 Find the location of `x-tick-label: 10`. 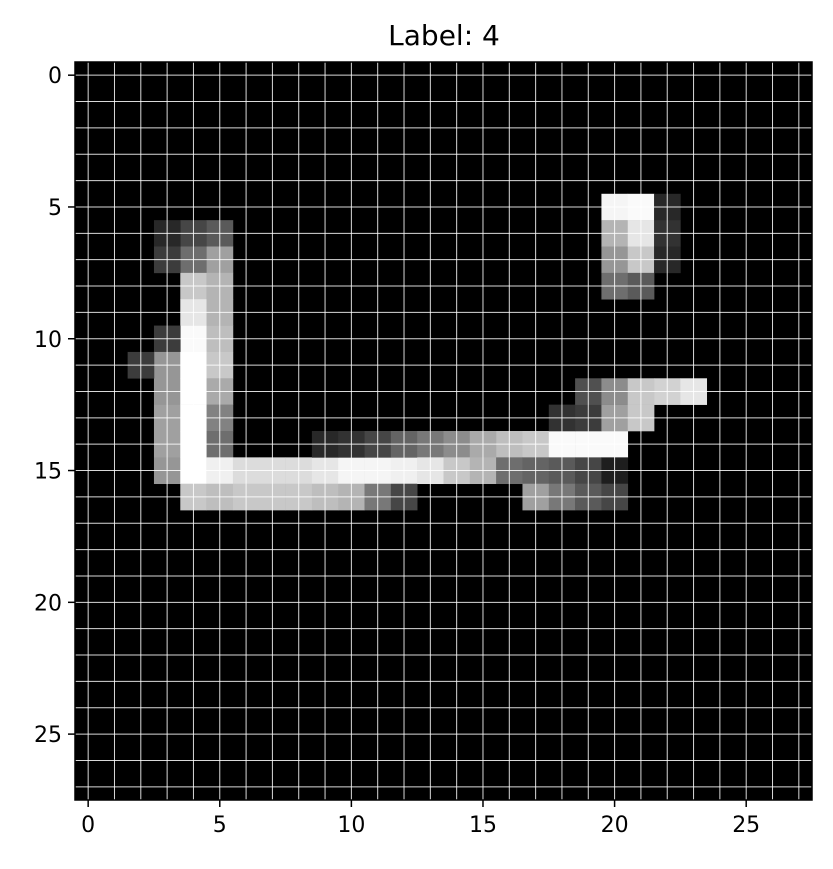

x-tick-label: 10 is located at coordinates (351, 825).